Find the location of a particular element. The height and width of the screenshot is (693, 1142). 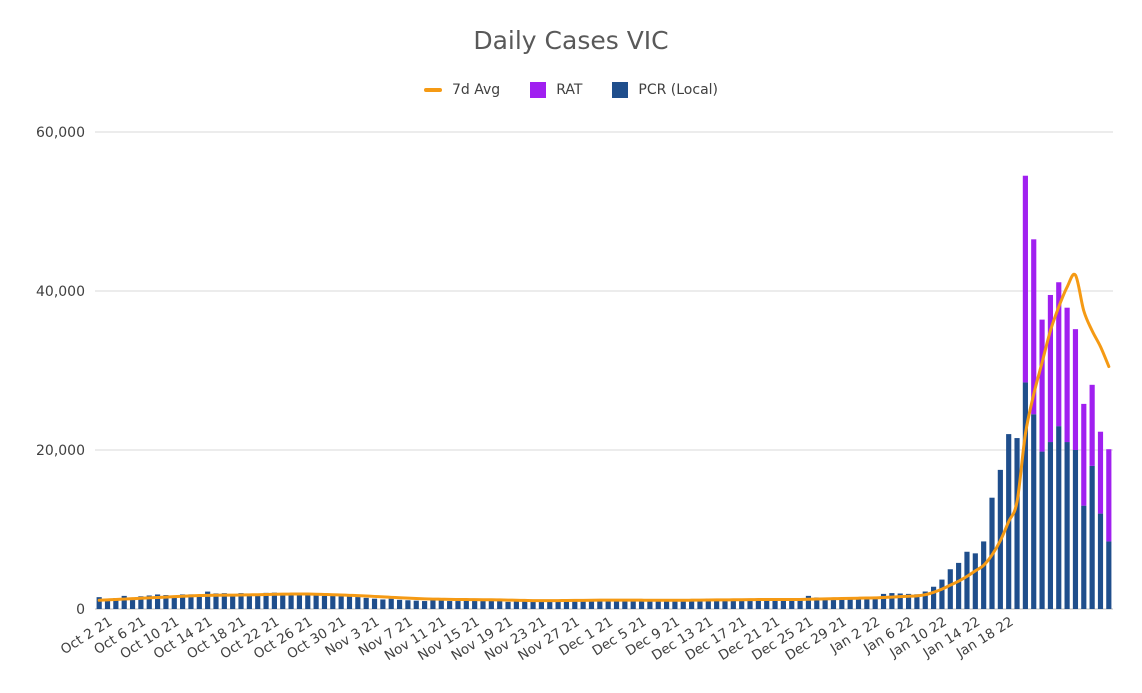

y-tick-label: 60,000 is located at coordinates (60, 133).